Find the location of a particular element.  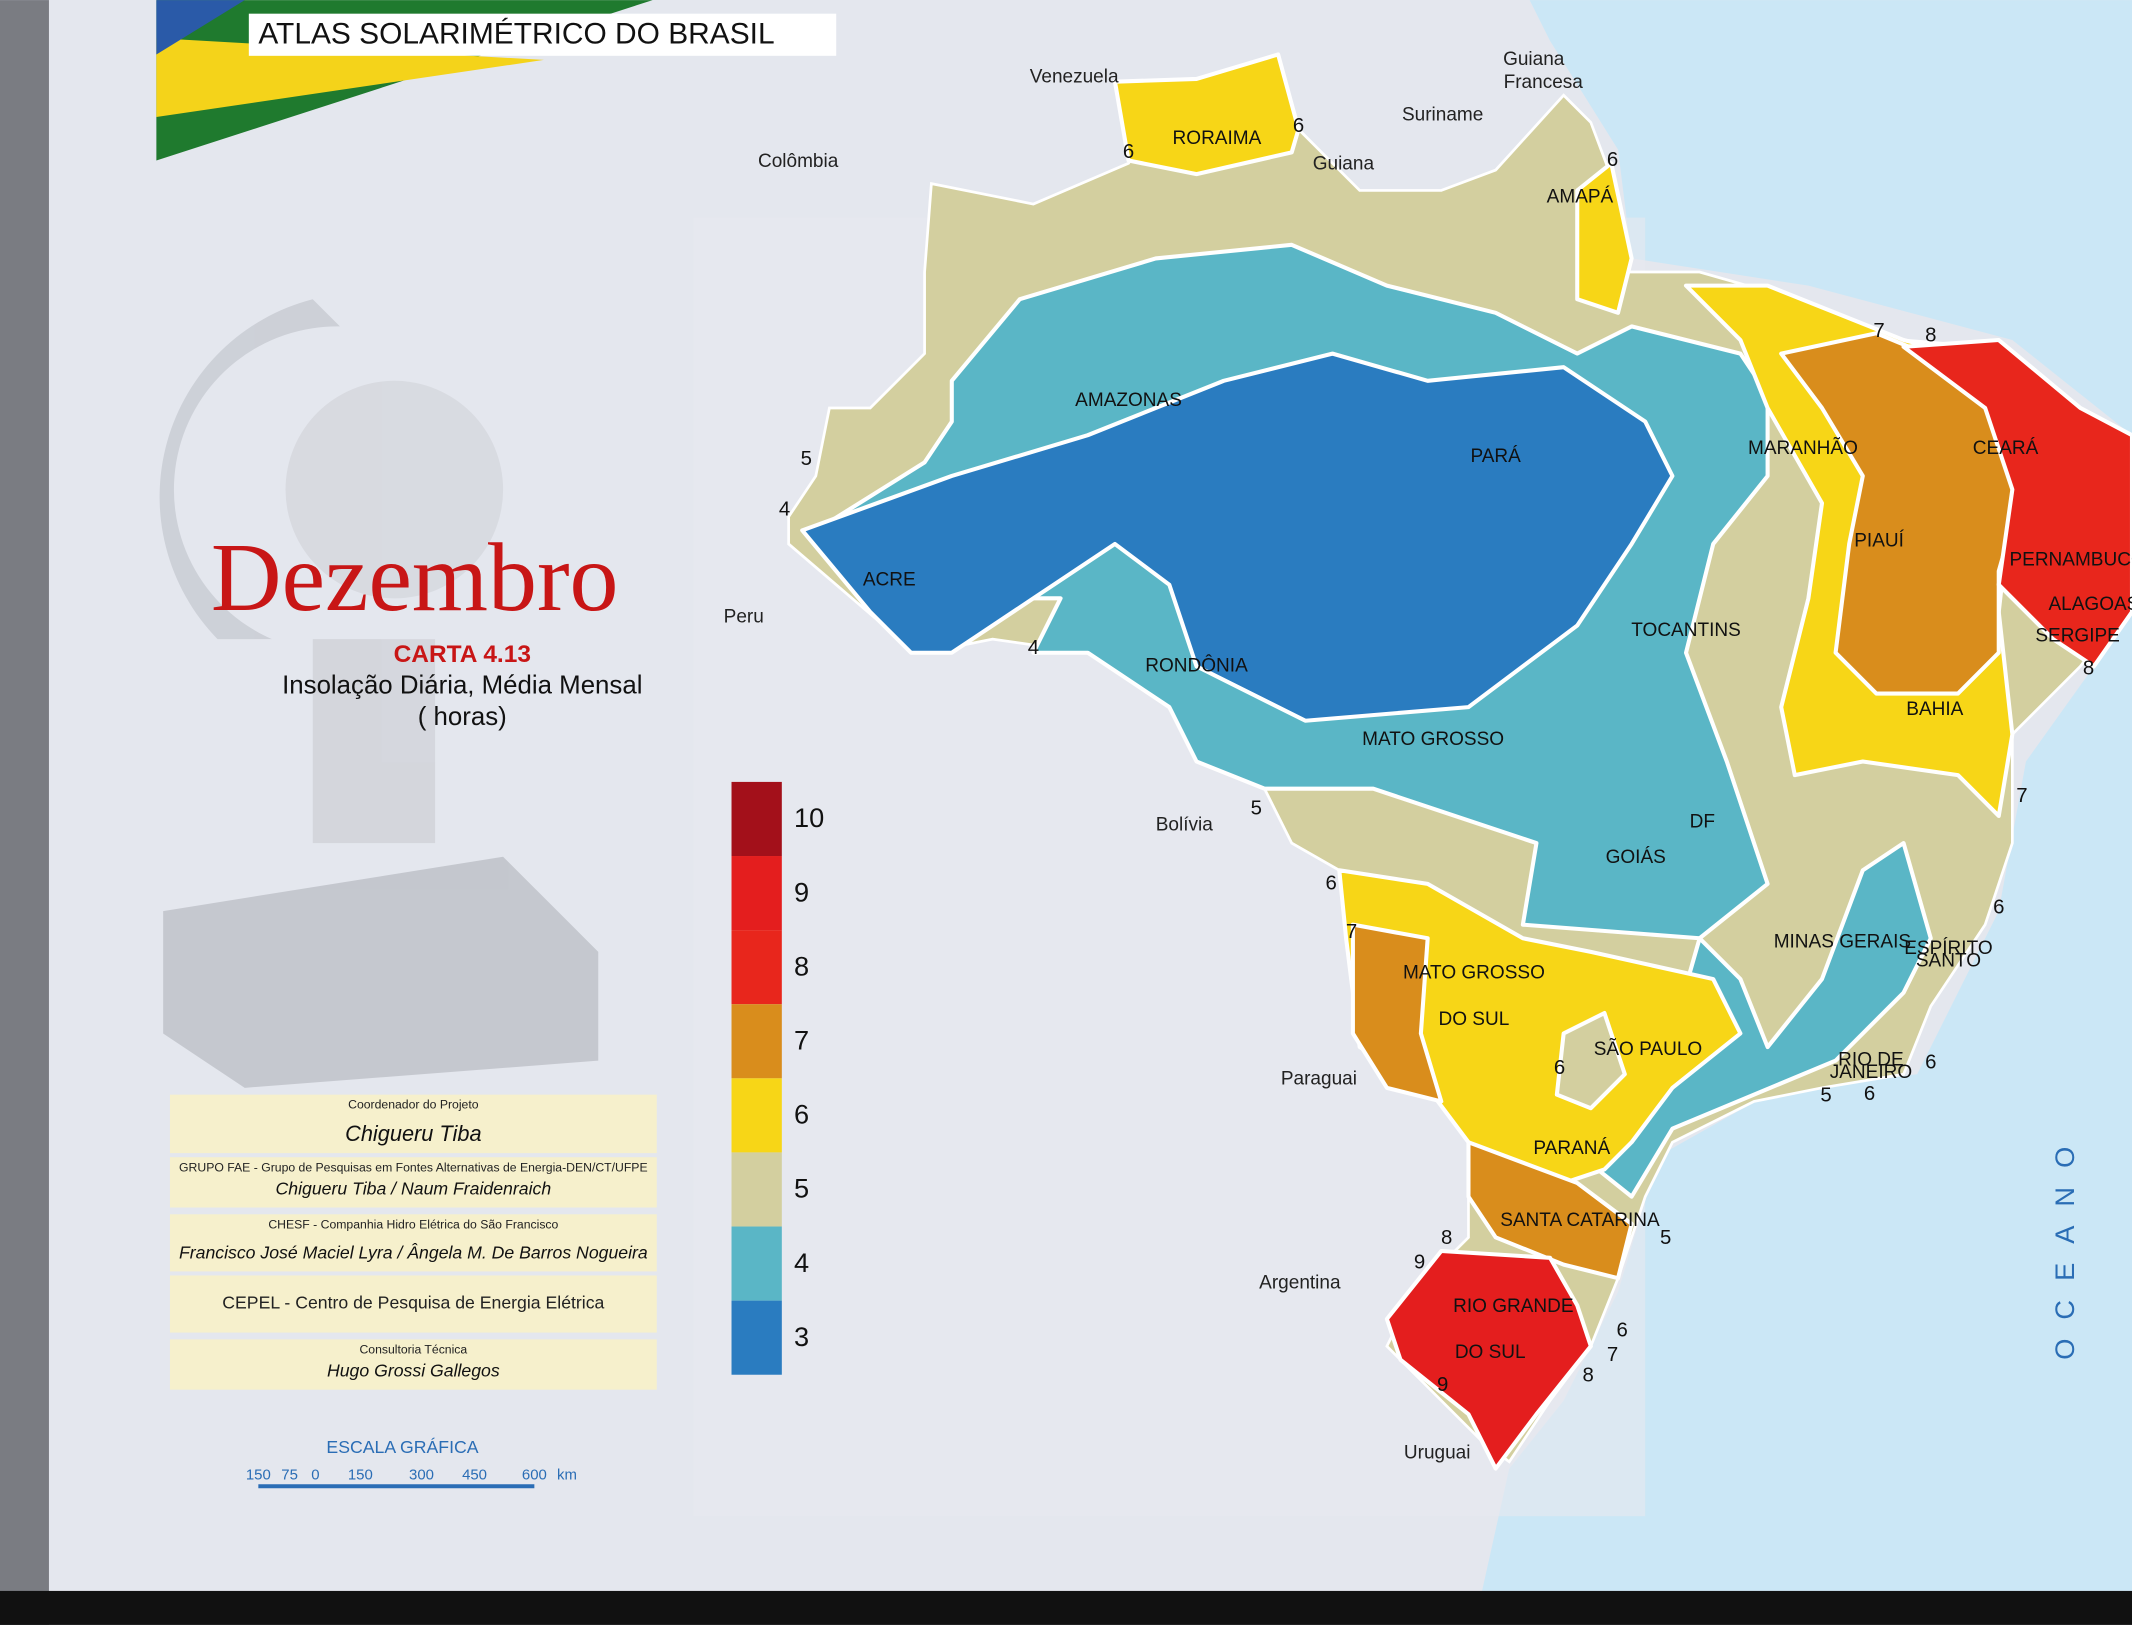

state-label: AMAPÁ is located at coordinates (1580, 196).